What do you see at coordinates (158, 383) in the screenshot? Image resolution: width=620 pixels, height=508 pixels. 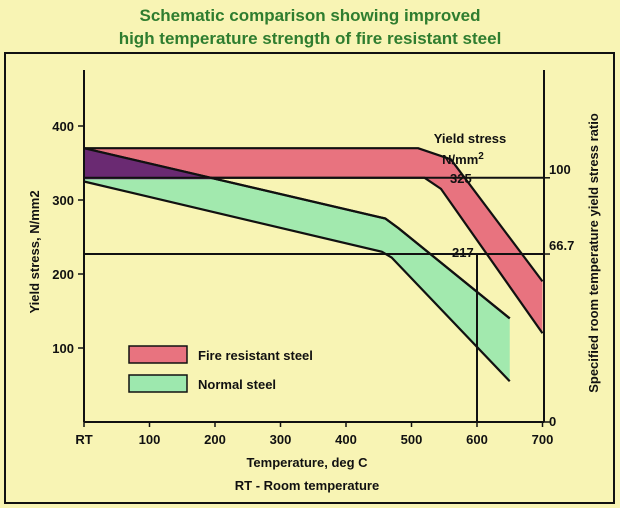 I see `legend-swatch-normal` at bounding box center [158, 383].